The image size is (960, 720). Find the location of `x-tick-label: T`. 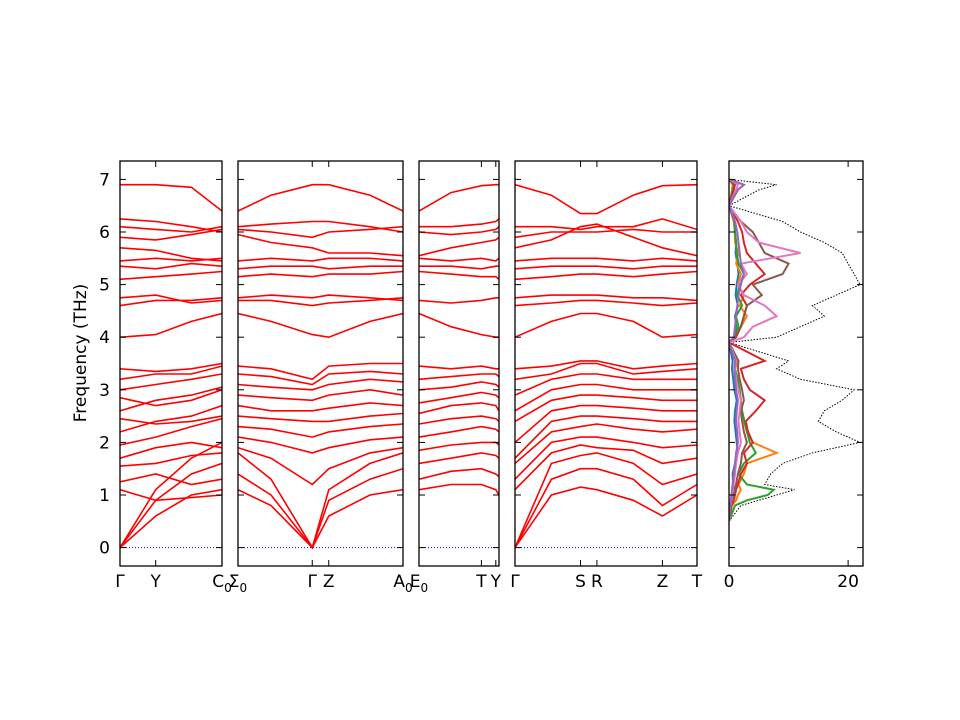

x-tick-label: T is located at coordinates (697, 582).